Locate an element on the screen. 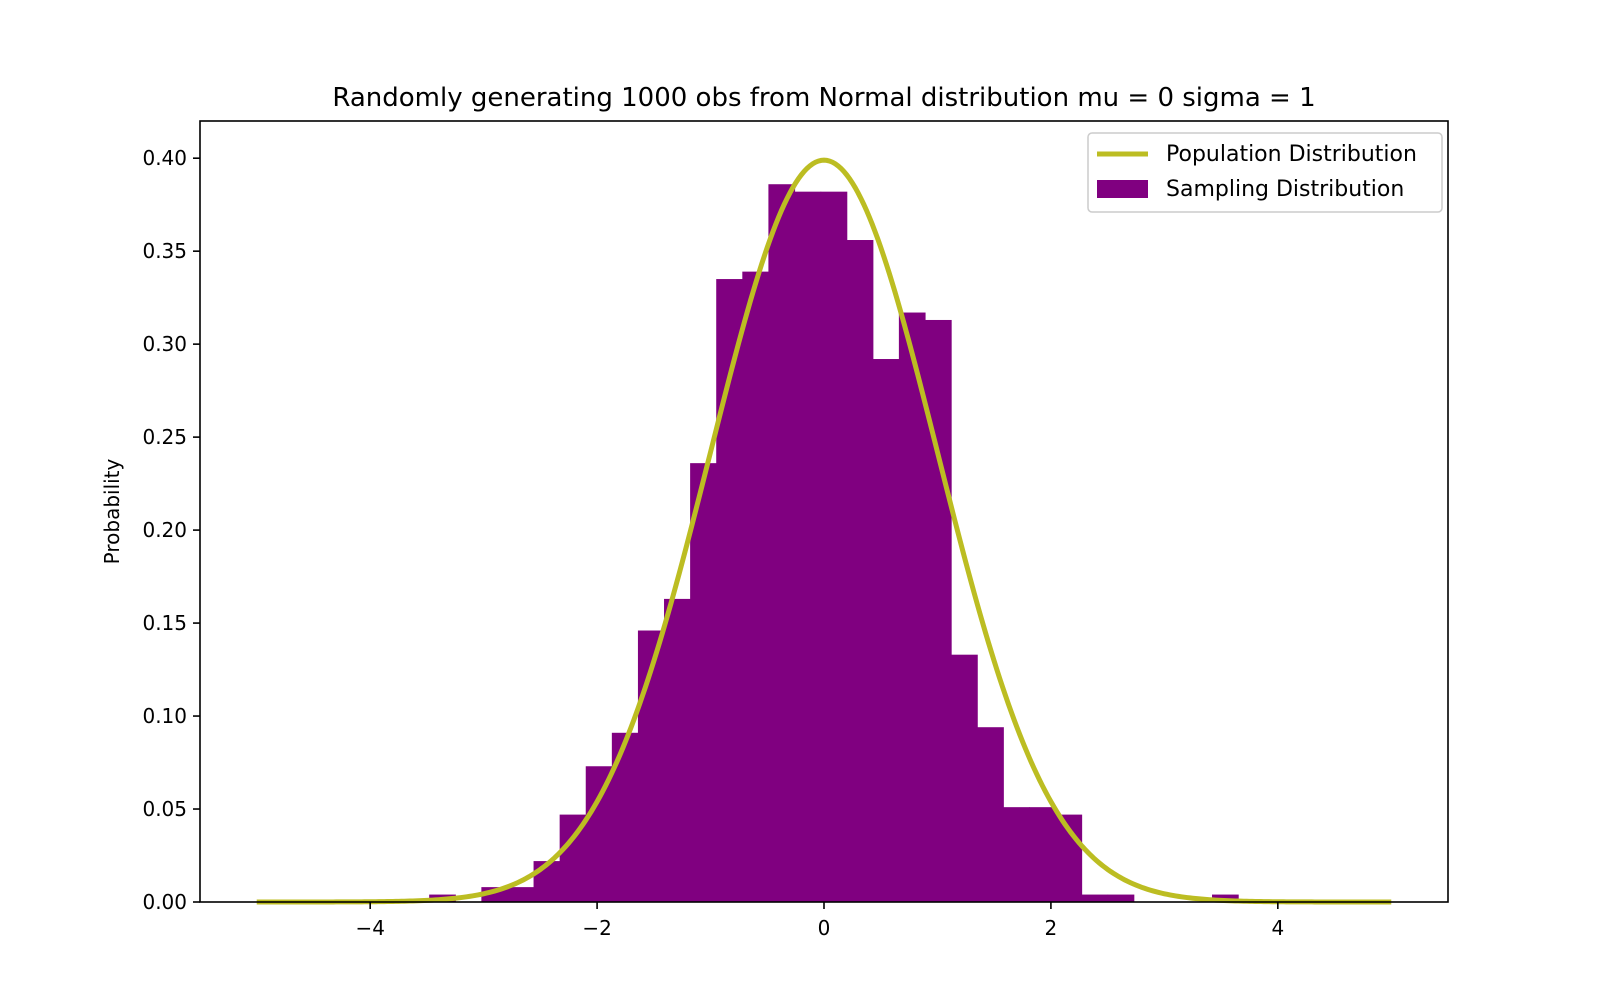 This screenshot has height=1007, width=1600. x-tick-label: 2 is located at coordinates (1051, 928).